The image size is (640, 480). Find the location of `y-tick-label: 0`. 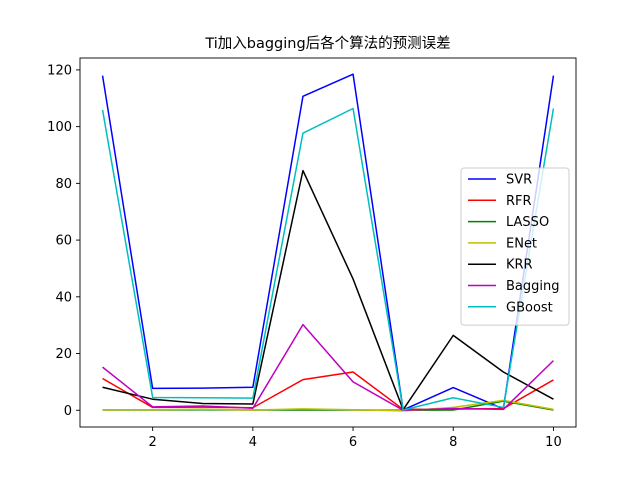

y-tick-label: 0 is located at coordinates (68, 411).